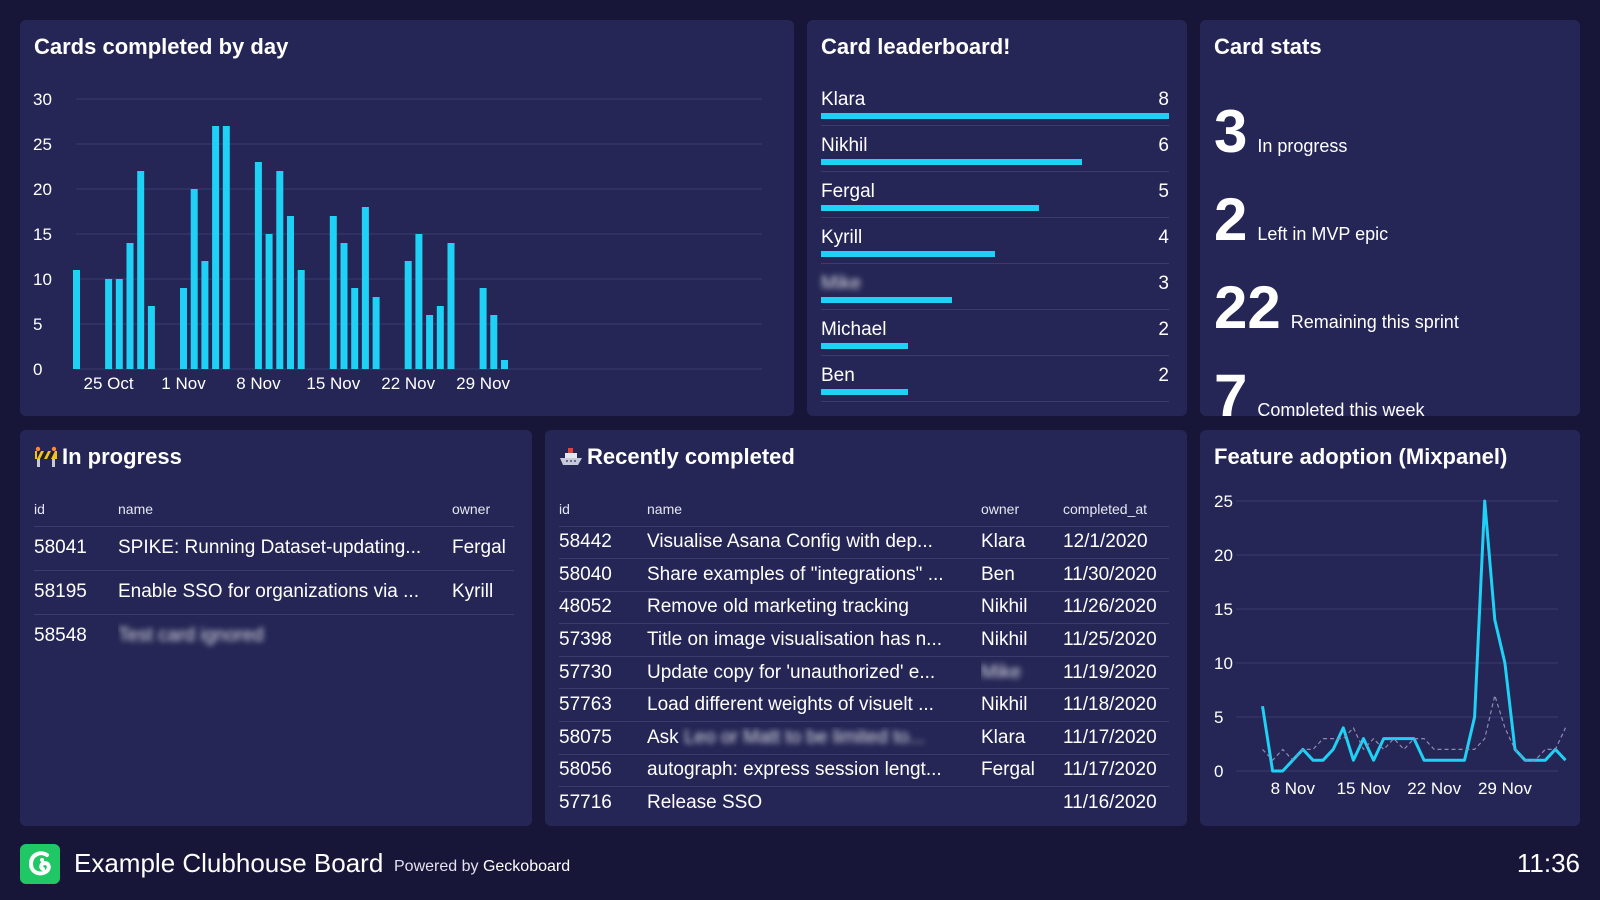 The height and width of the screenshot is (900, 1600). What do you see at coordinates (603, 738) in the screenshot?
I see `cell-id: 58075` at bounding box center [603, 738].